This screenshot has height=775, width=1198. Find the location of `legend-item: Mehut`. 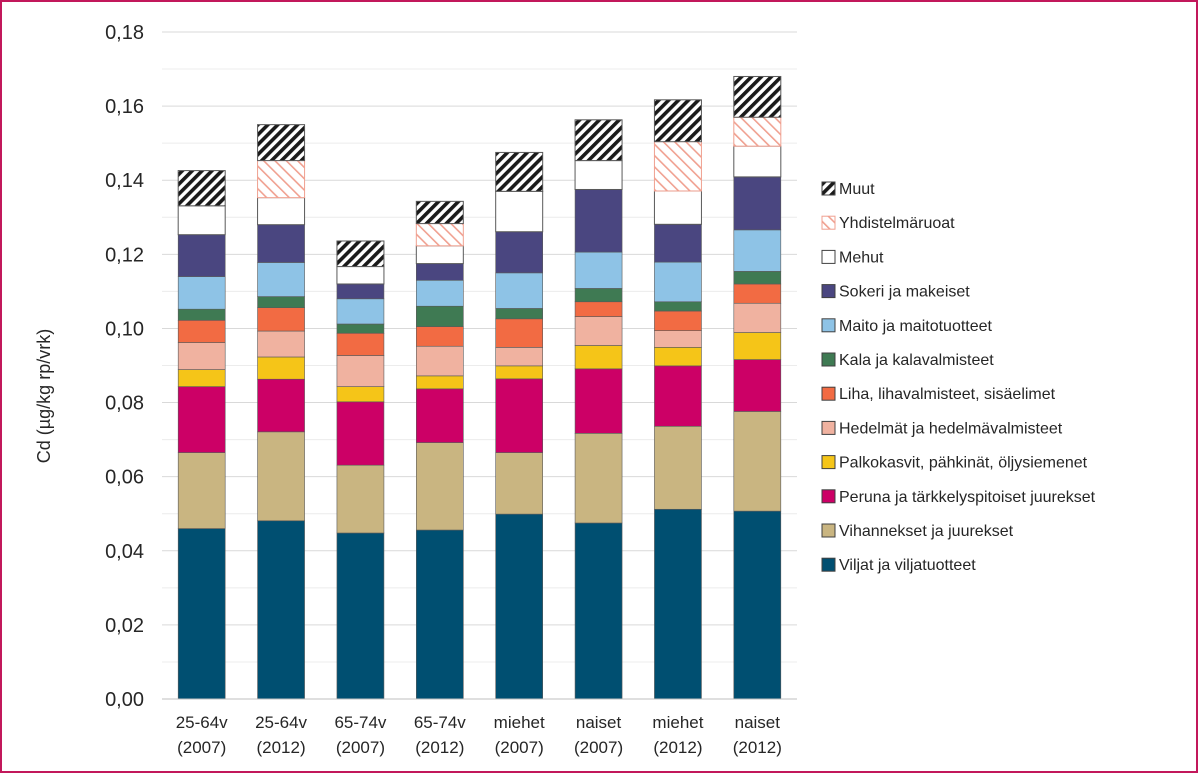

legend-item: Mehut is located at coordinates (852, 257).